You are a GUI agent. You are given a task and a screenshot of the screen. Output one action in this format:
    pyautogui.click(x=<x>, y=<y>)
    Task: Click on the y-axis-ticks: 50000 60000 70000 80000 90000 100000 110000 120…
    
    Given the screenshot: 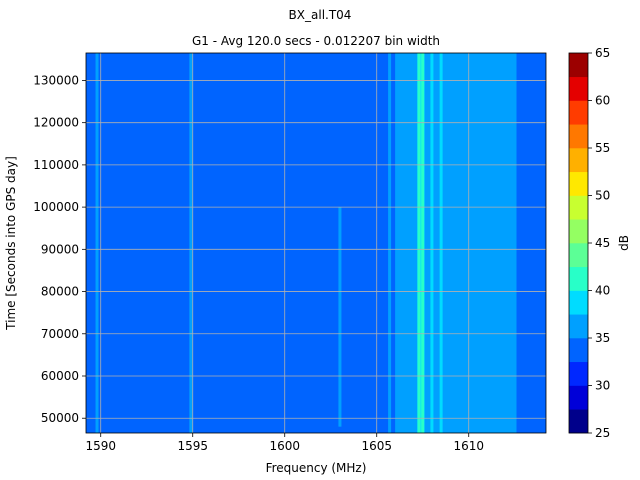 What is the action you would take?
    pyautogui.click(x=59, y=249)
    